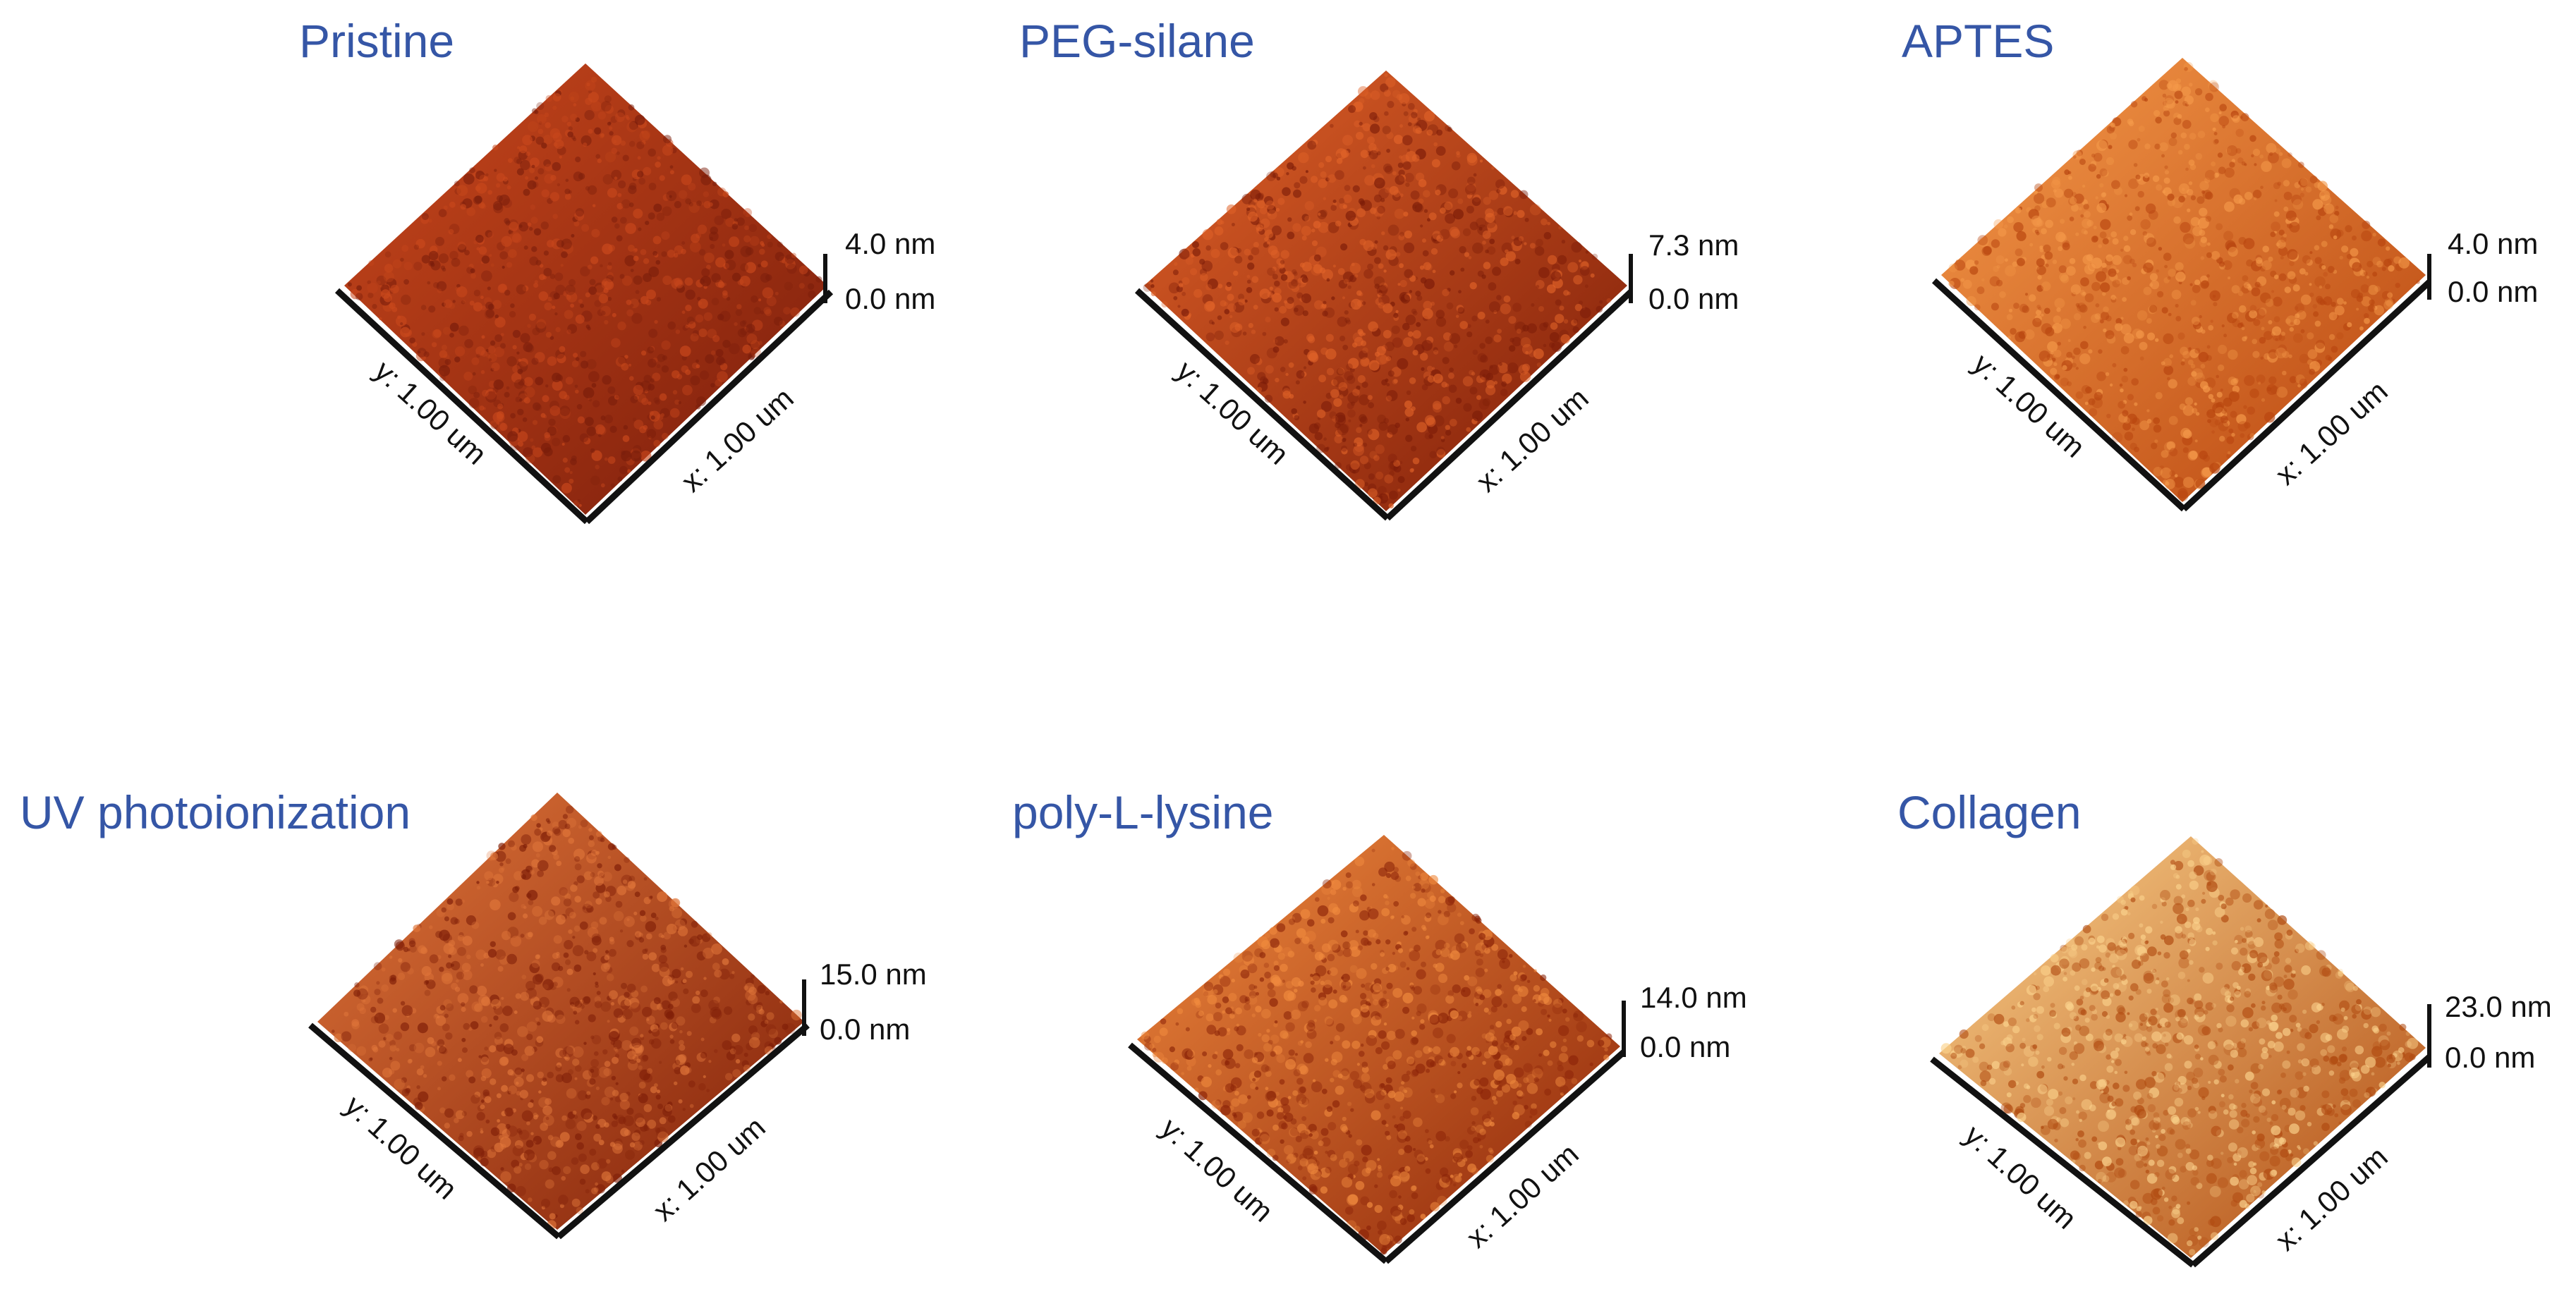  What do you see at coordinates (1376, 1051) in the screenshot?
I see `surface-texture` at bounding box center [1376, 1051].